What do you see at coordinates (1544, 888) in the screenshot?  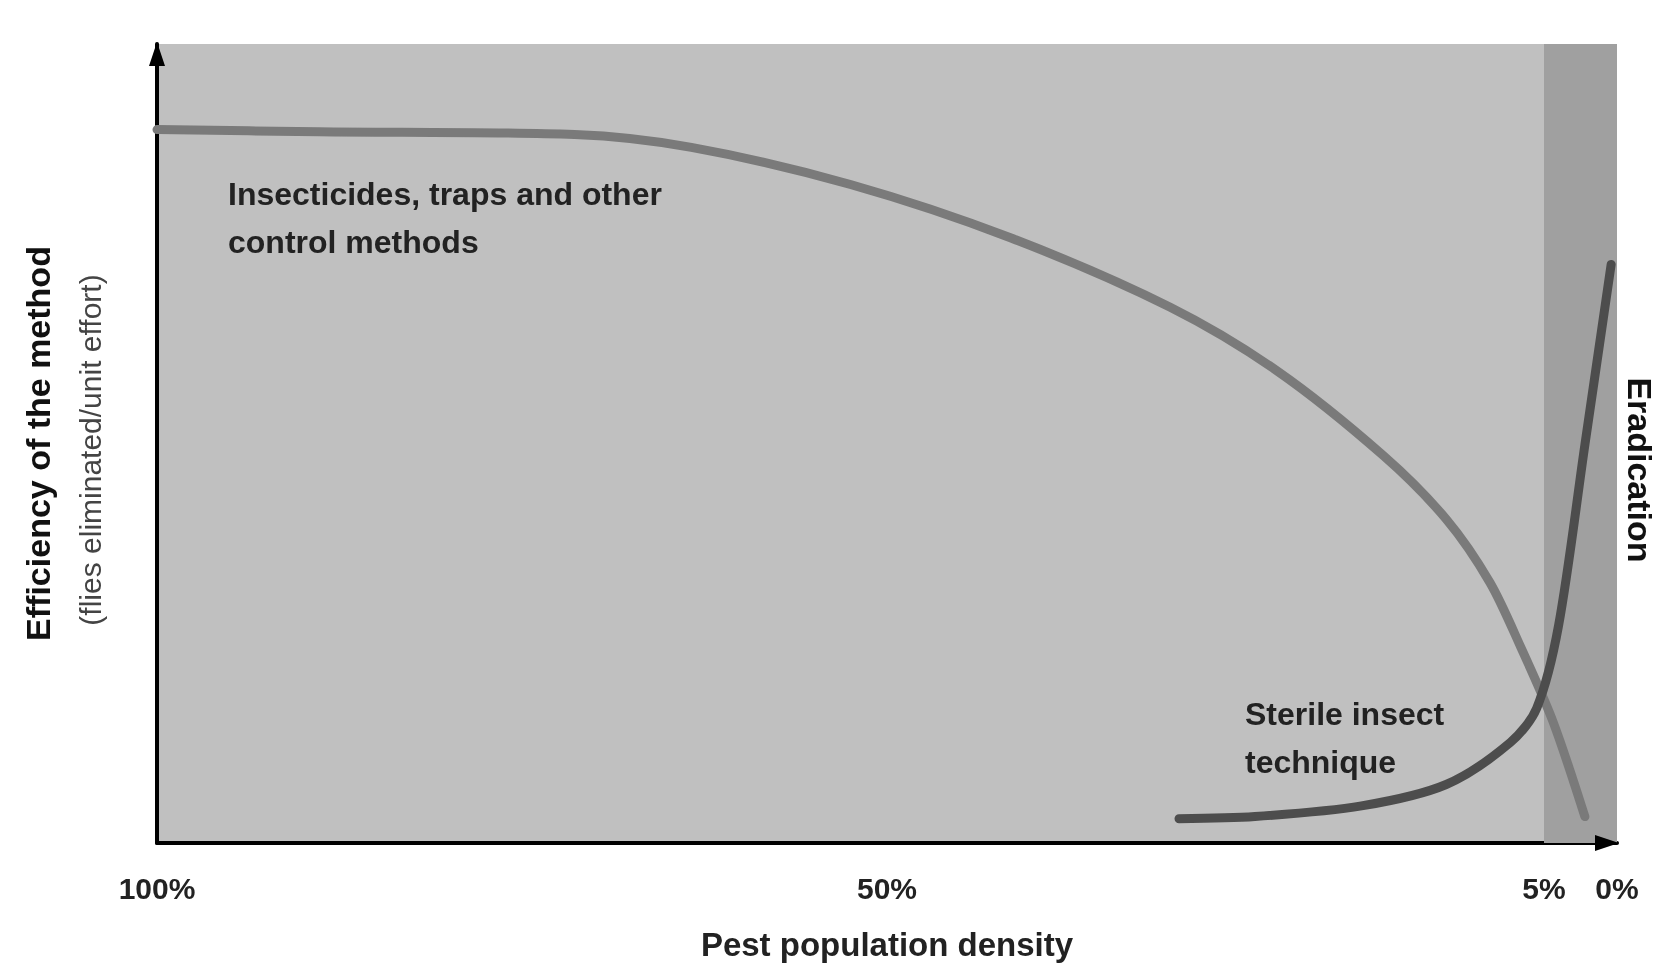 I see `x-tick-label: 5%` at bounding box center [1544, 888].